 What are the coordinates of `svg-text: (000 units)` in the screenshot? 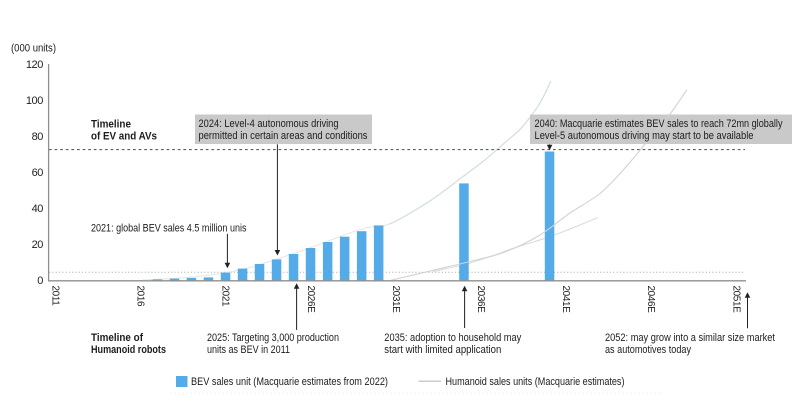 It's located at (33, 49).